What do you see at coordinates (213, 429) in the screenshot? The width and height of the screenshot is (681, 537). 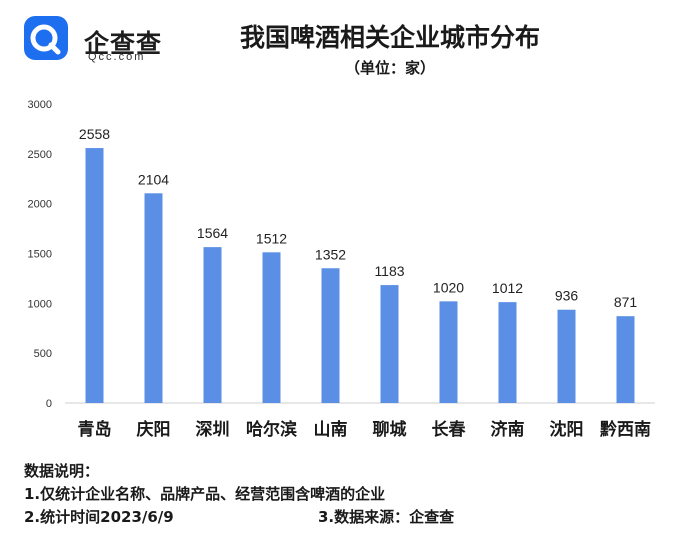 I see `x-tick-label: 深圳` at bounding box center [213, 429].